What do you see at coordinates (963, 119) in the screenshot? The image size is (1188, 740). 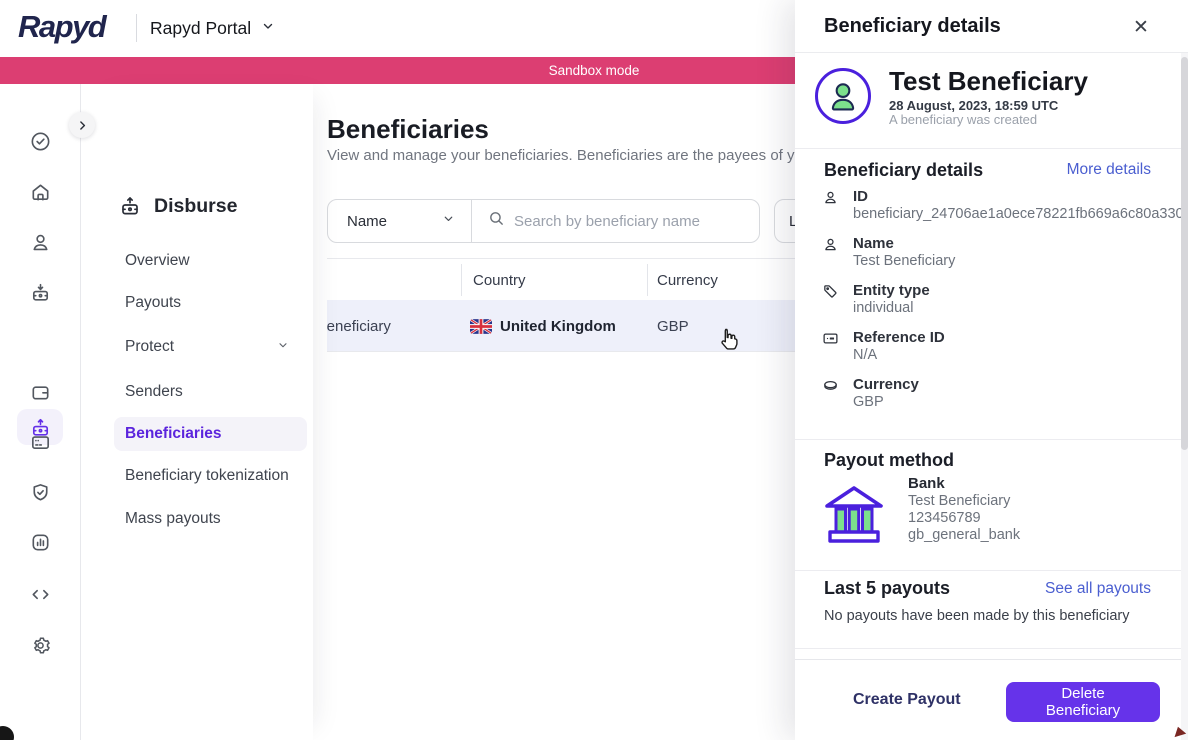 I see `beneficiary-event: A beneficiary was created` at bounding box center [963, 119].